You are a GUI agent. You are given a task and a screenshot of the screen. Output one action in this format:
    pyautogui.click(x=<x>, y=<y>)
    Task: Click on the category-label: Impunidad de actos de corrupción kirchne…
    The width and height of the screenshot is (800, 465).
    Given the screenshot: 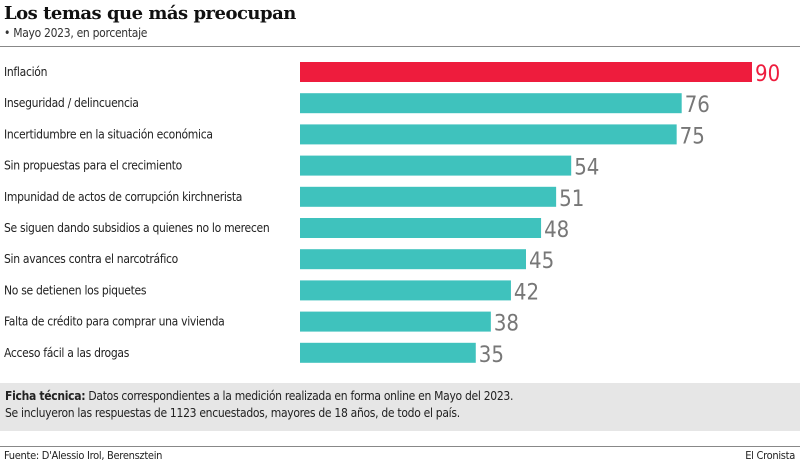 What is the action you would take?
    pyautogui.click(x=123, y=197)
    